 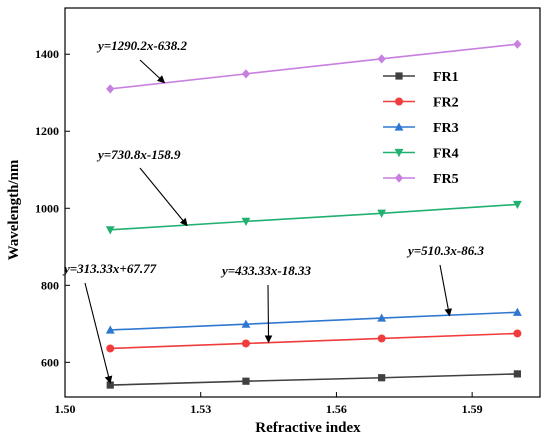 I want to click on y-axis-title: Wavelength/nm, so click(x=14, y=209).